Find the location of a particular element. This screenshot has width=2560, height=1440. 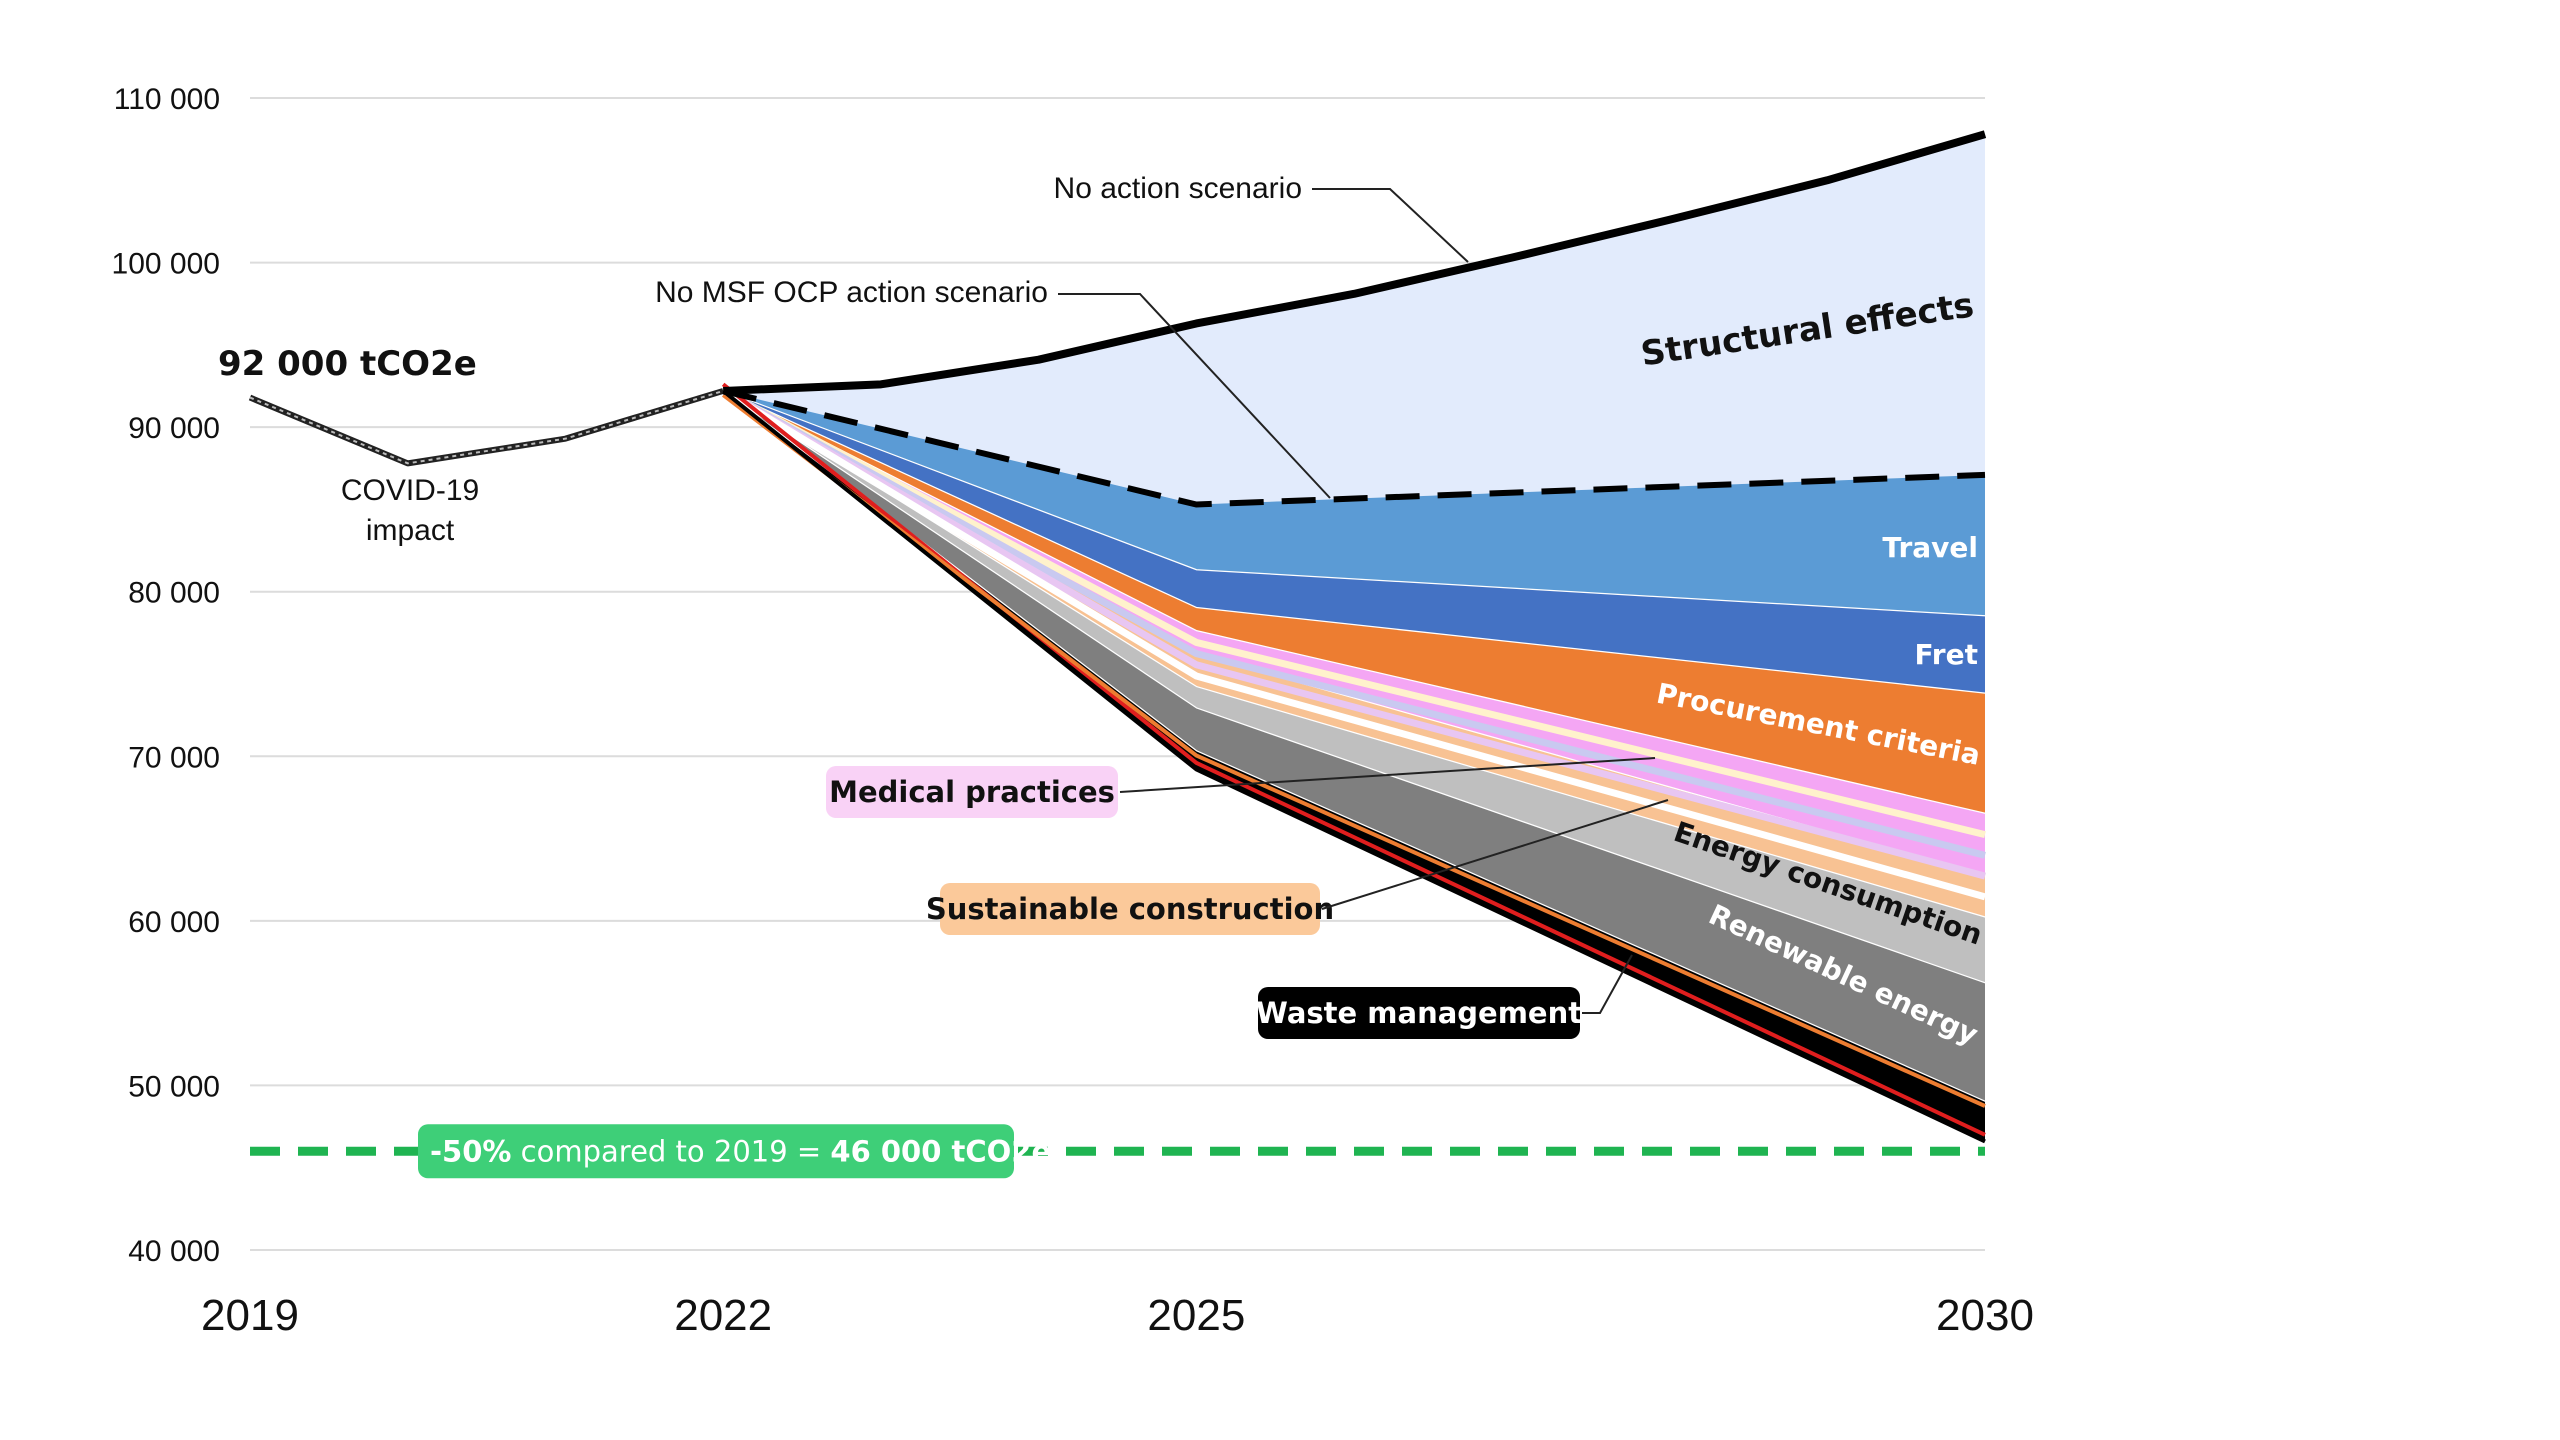

structural-effects-band is located at coordinates (1354, 319).